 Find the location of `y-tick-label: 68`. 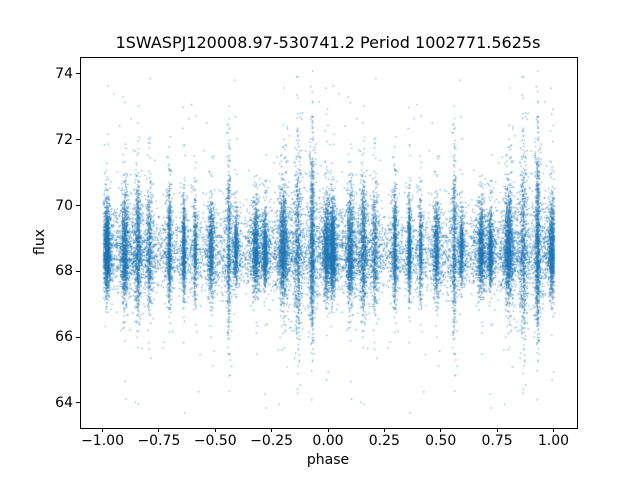

y-tick-label: 68 is located at coordinates (64, 271).